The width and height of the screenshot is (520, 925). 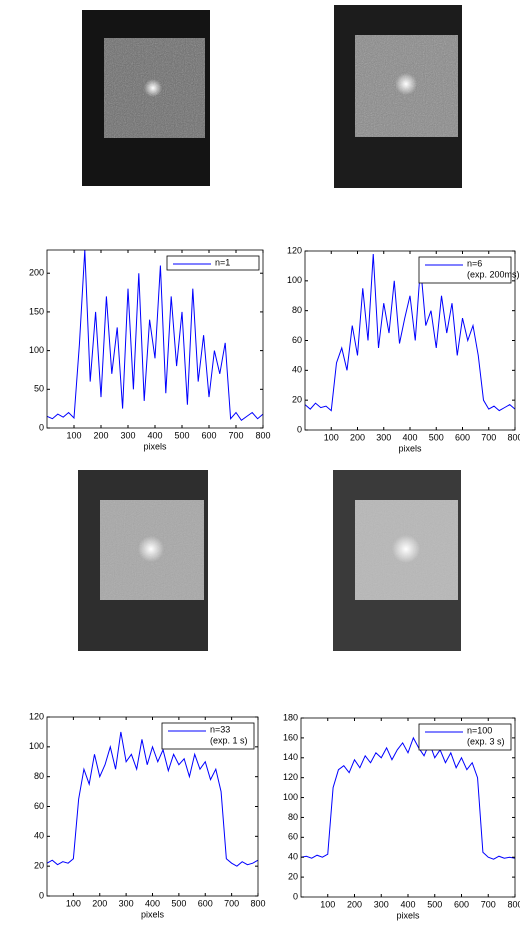 I want to click on legend-label: n=100, so click(x=479, y=730).